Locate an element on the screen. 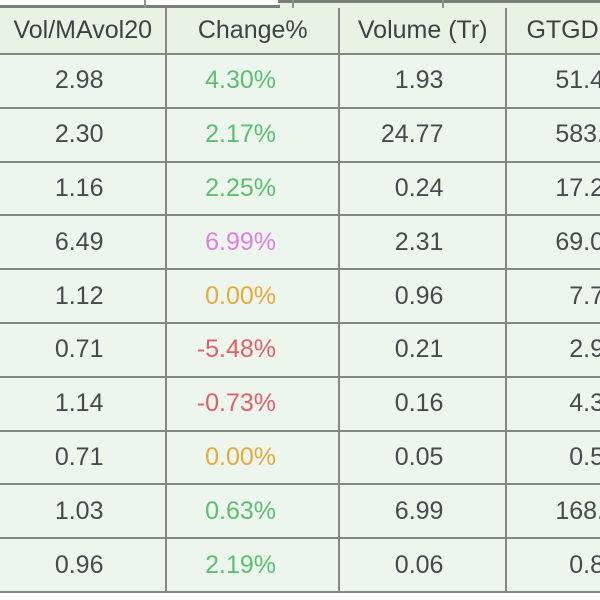  cell-change-pct: 2.17% is located at coordinates (252, 134).